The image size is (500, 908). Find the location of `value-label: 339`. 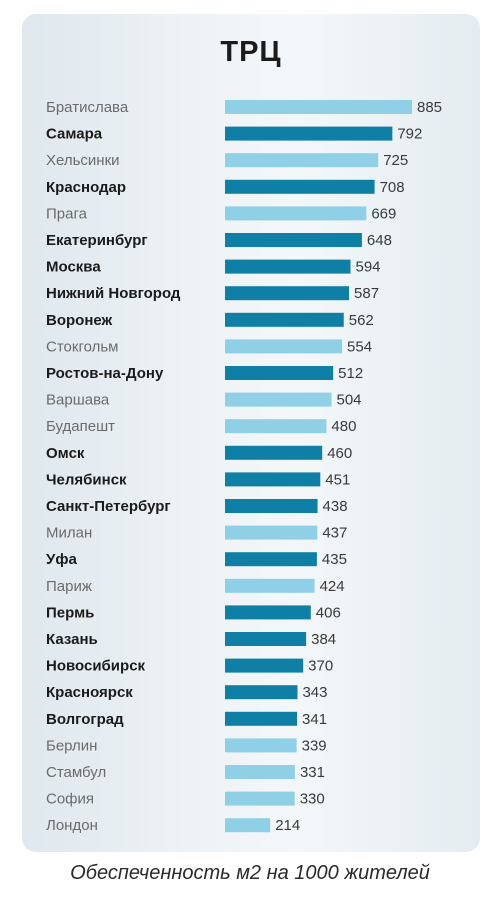

value-label: 339 is located at coordinates (314, 745).